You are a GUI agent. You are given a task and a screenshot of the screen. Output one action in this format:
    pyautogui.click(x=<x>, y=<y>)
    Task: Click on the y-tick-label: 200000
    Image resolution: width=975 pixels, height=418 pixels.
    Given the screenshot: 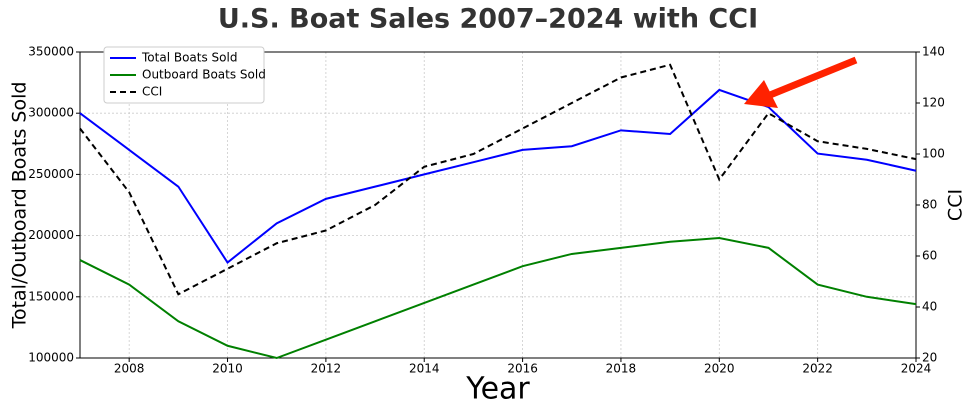 What is the action you would take?
    pyautogui.click(x=51, y=235)
    